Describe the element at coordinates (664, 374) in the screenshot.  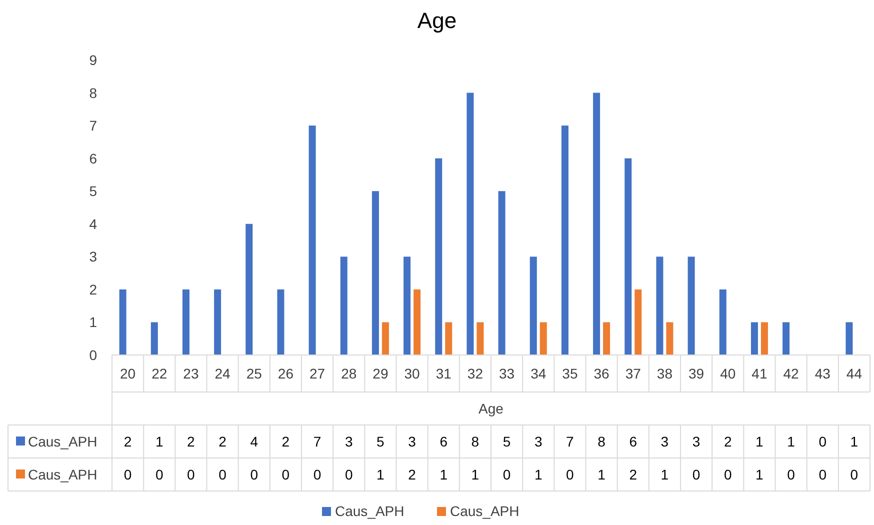
I see `x-tick-label: 38` at that location.